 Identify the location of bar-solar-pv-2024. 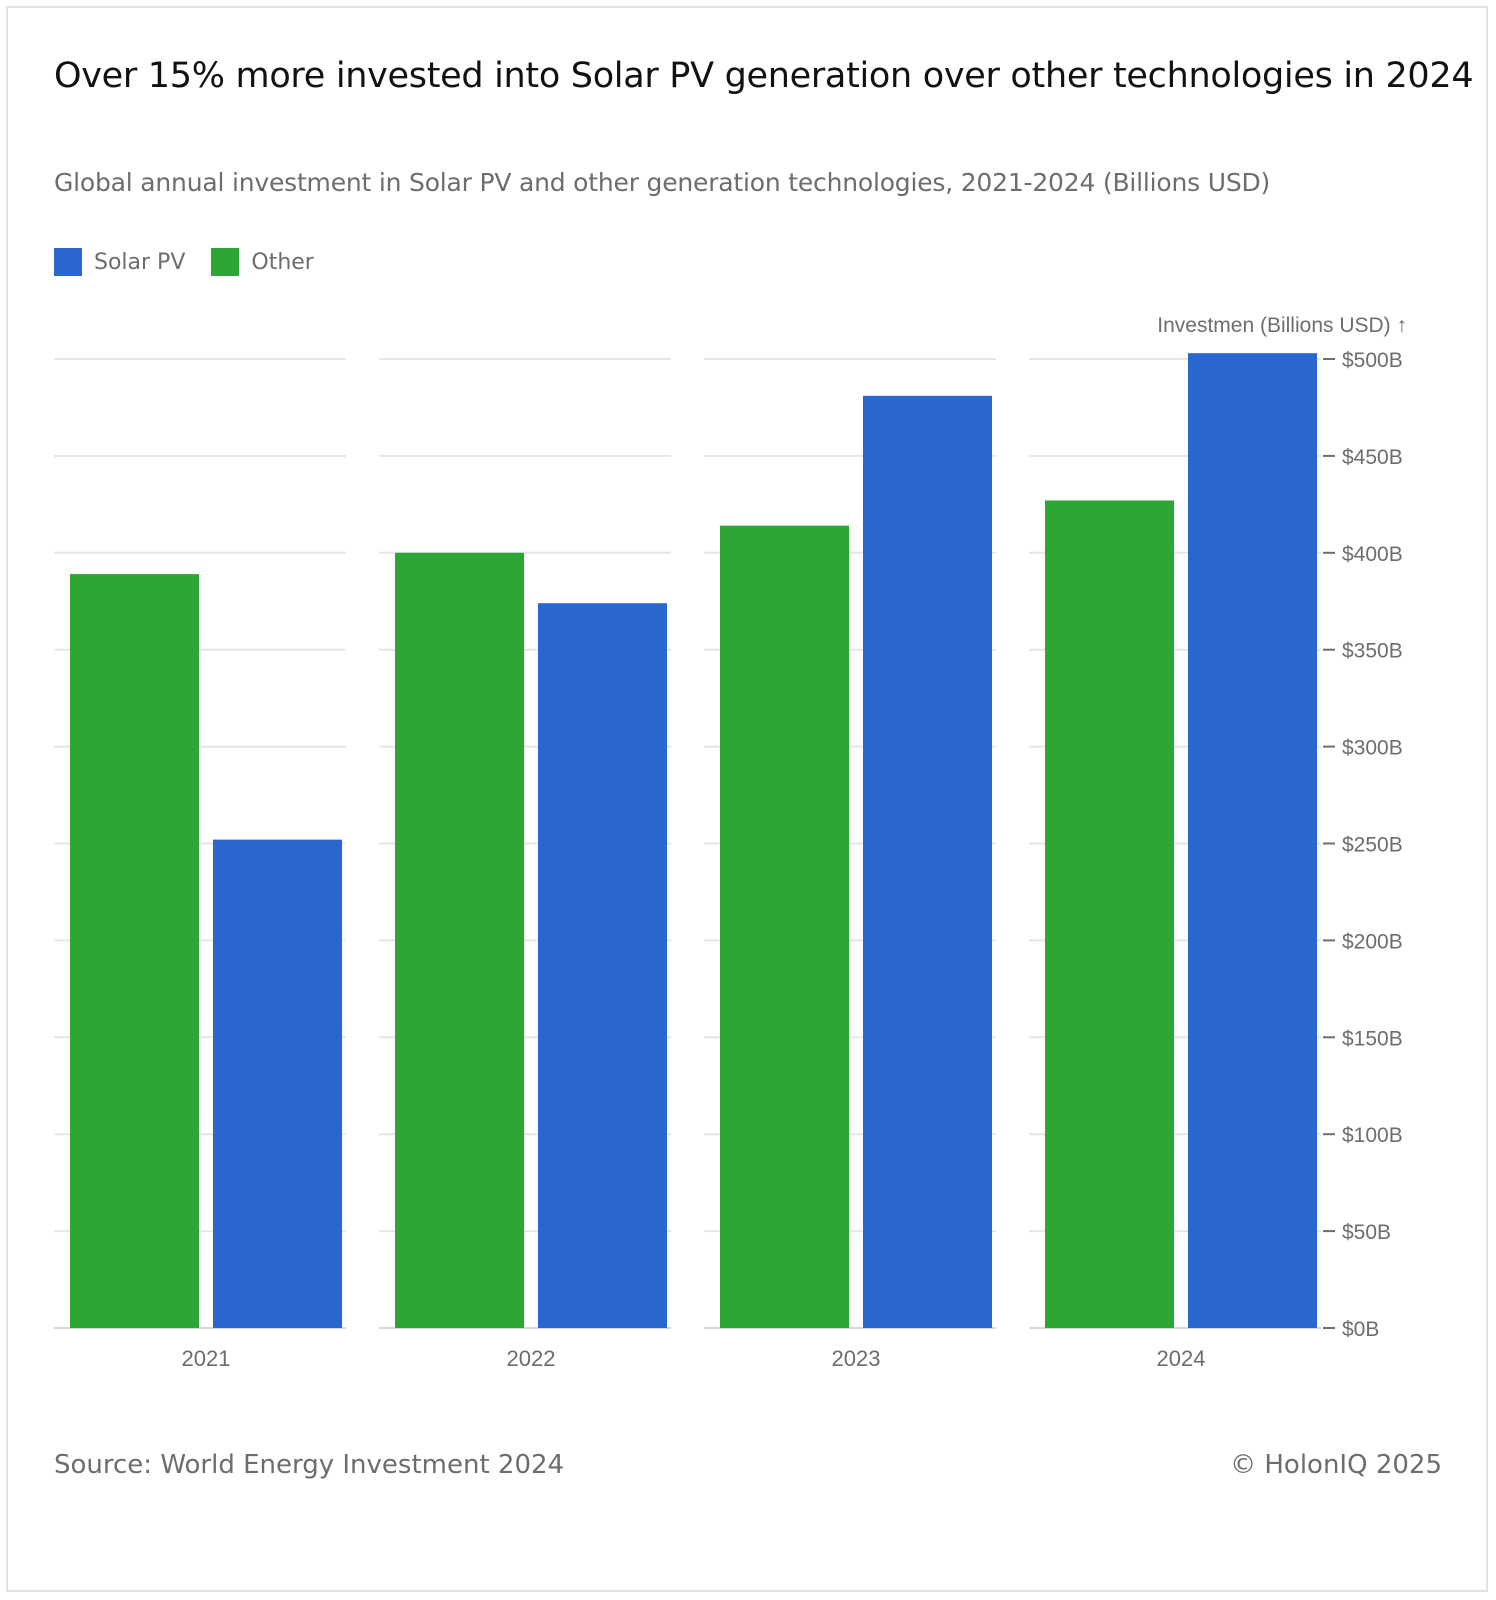
(1252, 840).